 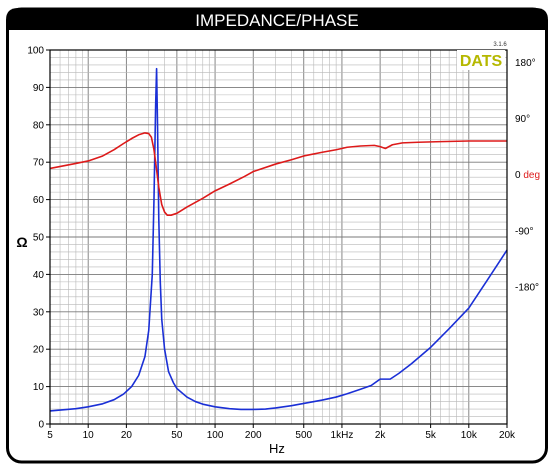 I want to click on y-tick-label: 10, so click(x=39, y=387).